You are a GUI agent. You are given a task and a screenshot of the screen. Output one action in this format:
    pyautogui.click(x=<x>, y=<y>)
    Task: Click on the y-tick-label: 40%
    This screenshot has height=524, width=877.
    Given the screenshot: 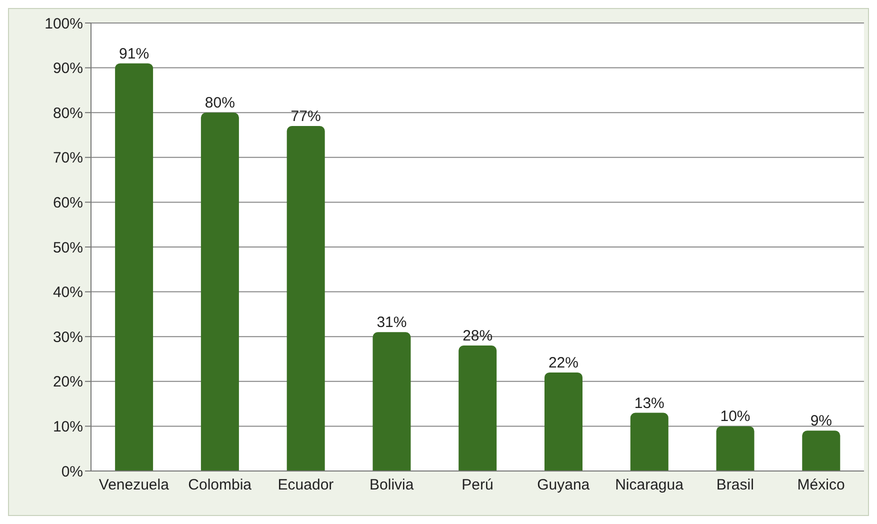 What is the action you would take?
    pyautogui.click(x=67, y=293)
    